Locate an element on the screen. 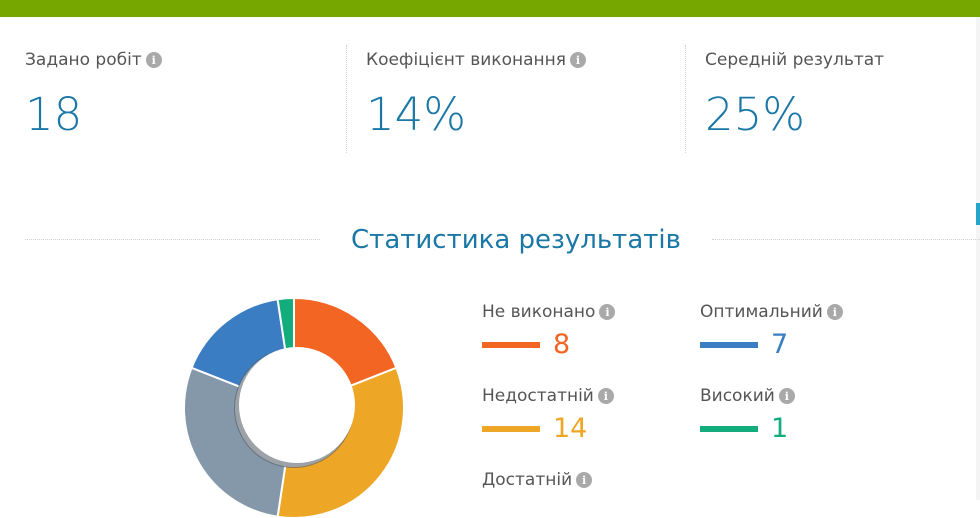 This screenshot has width=980, height=518. legend-optimal: Оптимальний i 7 is located at coordinates (800, 330).